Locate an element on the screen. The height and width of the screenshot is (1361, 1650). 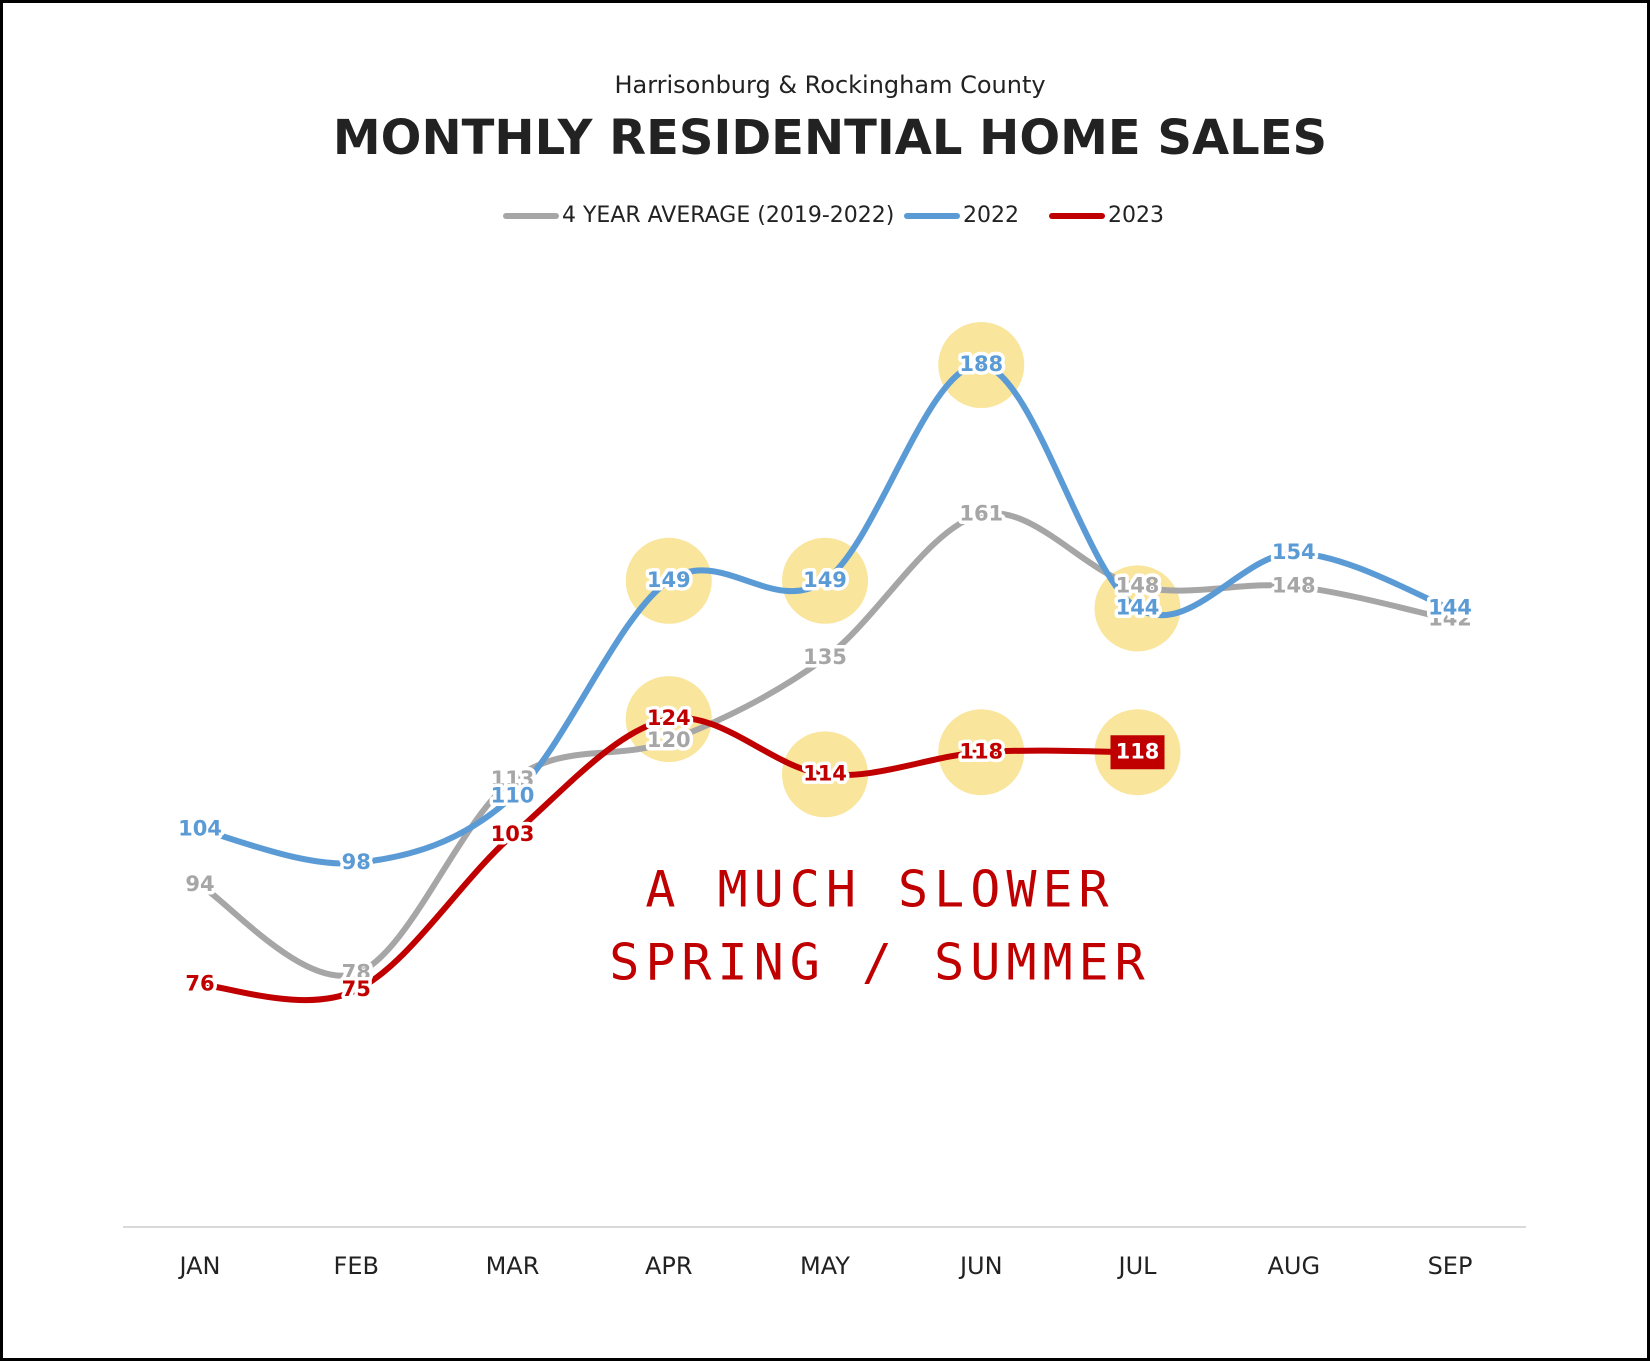
x-tick-label: JAN is located at coordinates (198, 1266).